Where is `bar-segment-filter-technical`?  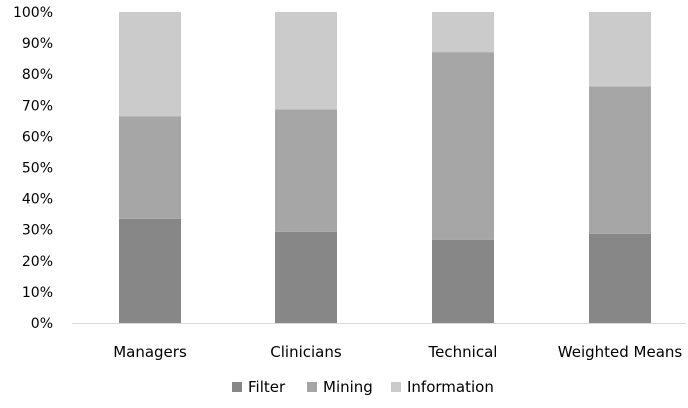
bar-segment-filter-technical is located at coordinates (463, 281).